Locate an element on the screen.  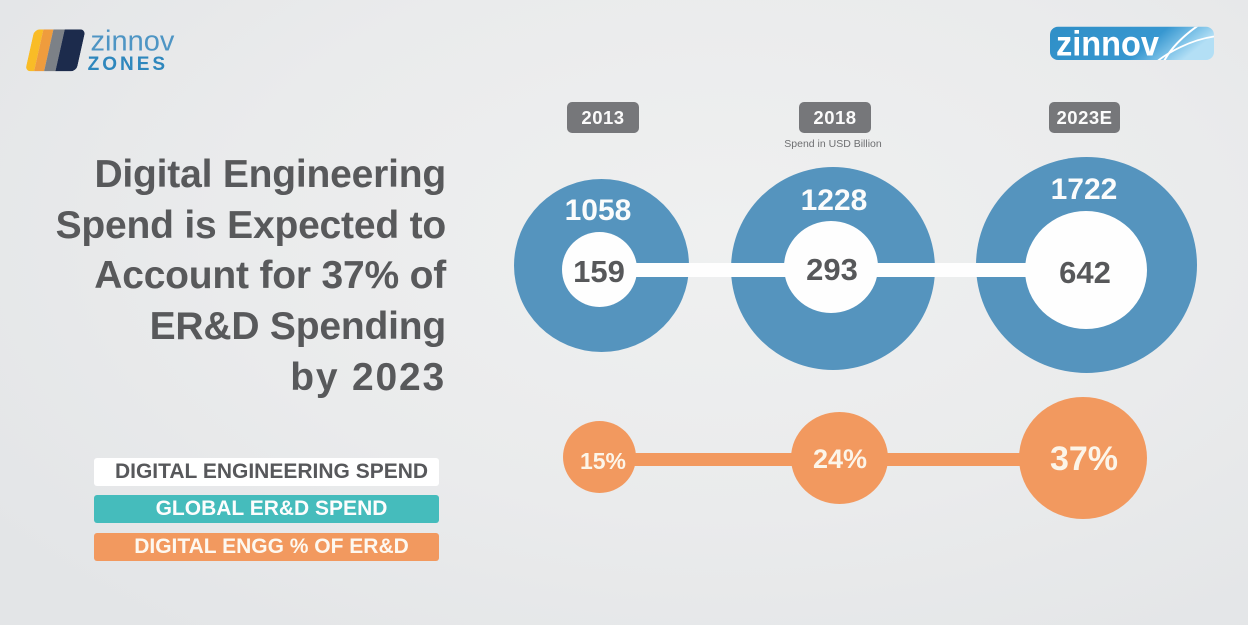
svg-text: ZONES is located at coordinates (128, 64).